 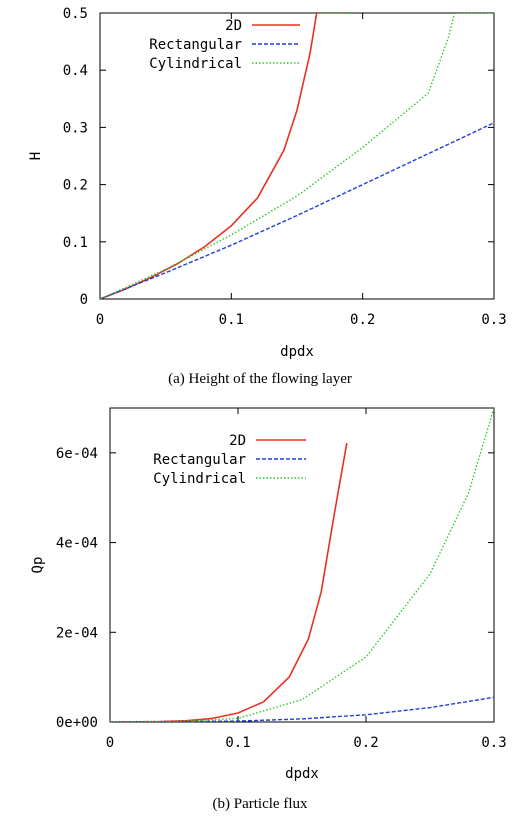 I want to click on y-tick-label: 2e-04, so click(x=77, y=633).